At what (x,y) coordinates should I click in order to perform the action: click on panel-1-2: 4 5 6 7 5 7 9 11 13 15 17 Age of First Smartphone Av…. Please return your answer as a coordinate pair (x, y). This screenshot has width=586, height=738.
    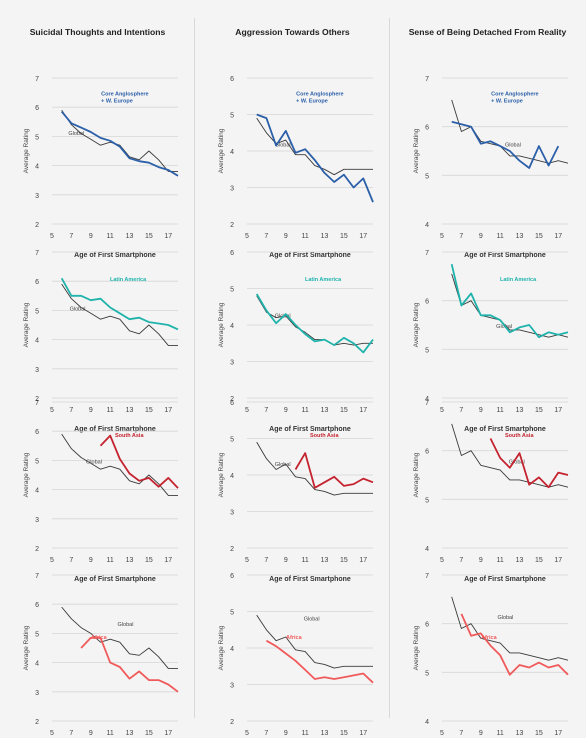
    Looking at the image, I should click on (491, 341).